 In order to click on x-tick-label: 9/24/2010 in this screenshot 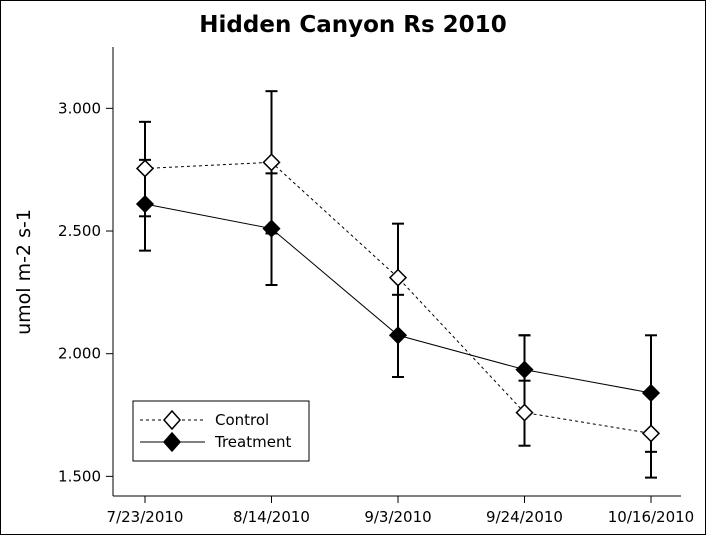, I will do `click(524, 517)`.